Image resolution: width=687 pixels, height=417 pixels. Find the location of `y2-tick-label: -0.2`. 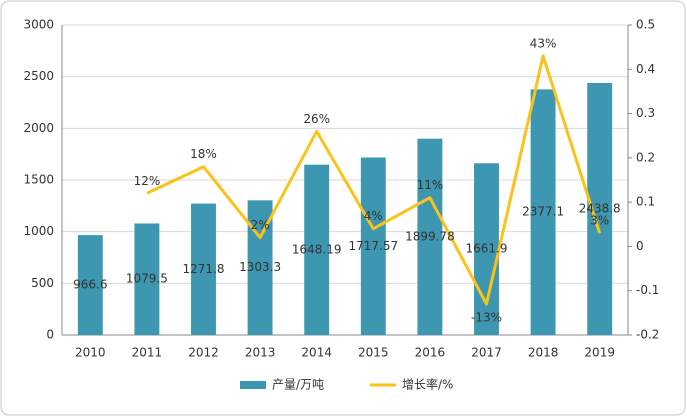

y2-tick-label: -0.2 is located at coordinates (647, 335).